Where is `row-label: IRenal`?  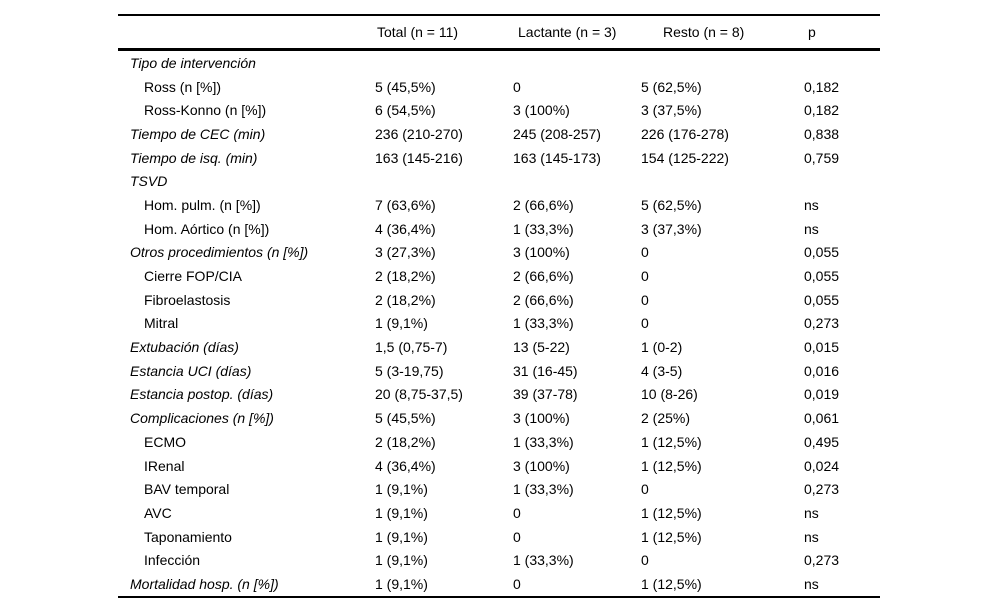 row-label: IRenal is located at coordinates (164, 465).